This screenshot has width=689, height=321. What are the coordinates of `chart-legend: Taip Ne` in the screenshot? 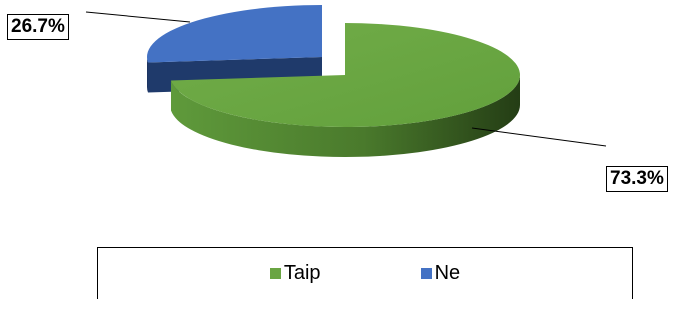 It's located at (365, 273).